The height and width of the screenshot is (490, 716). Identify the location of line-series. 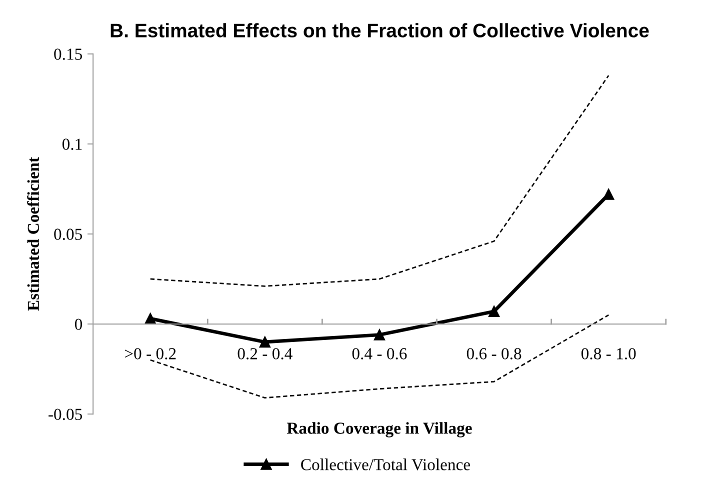
(380, 356).